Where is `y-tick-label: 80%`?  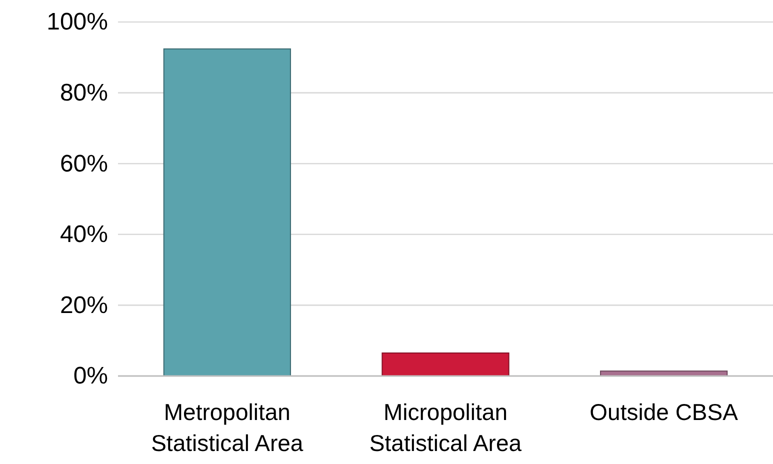 y-tick-label: 80% is located at coordinates (84, 92).